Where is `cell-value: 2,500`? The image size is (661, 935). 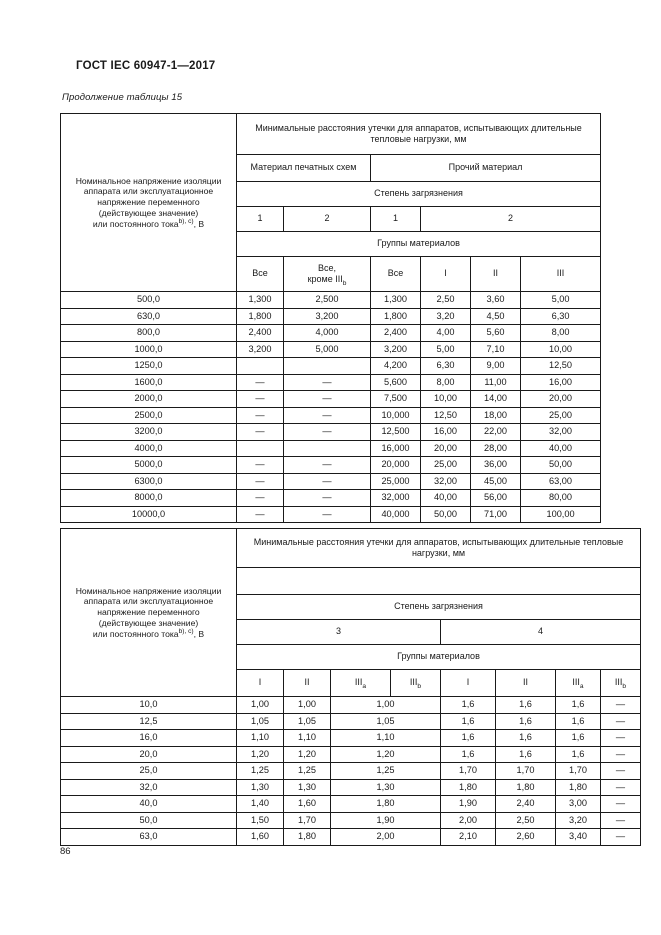
cell-value: 2,500 is located at coordinates (327, 300).